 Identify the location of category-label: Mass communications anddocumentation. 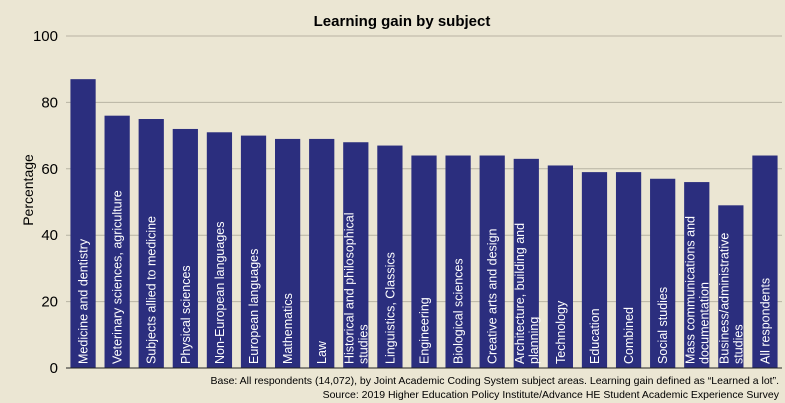
(697, 290).